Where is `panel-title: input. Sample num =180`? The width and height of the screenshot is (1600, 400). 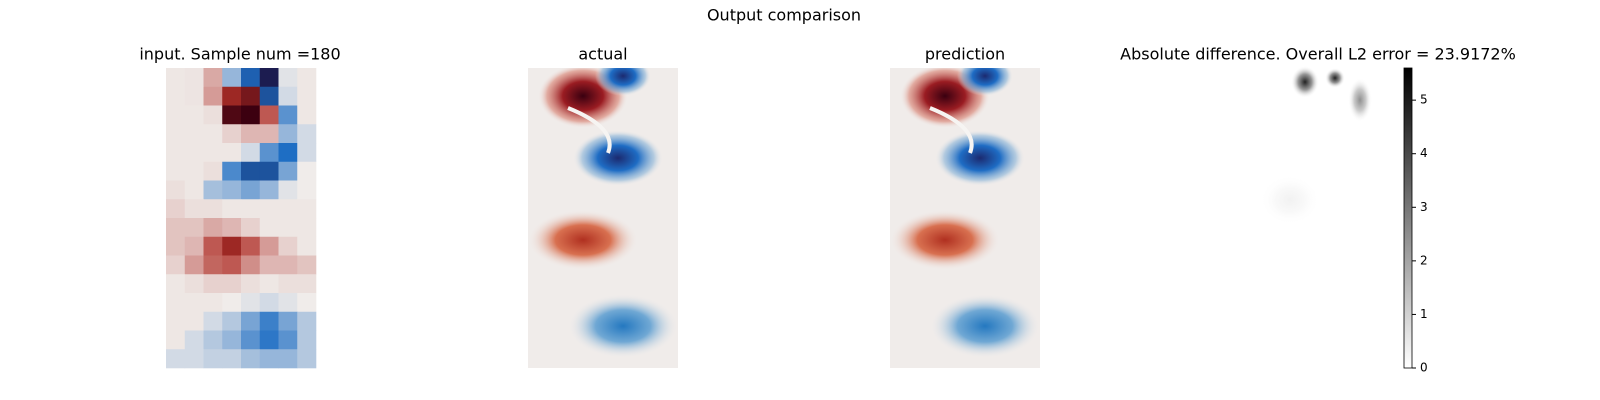
panel-title: input. Sample num =180 is located at coordinates (239, 54).